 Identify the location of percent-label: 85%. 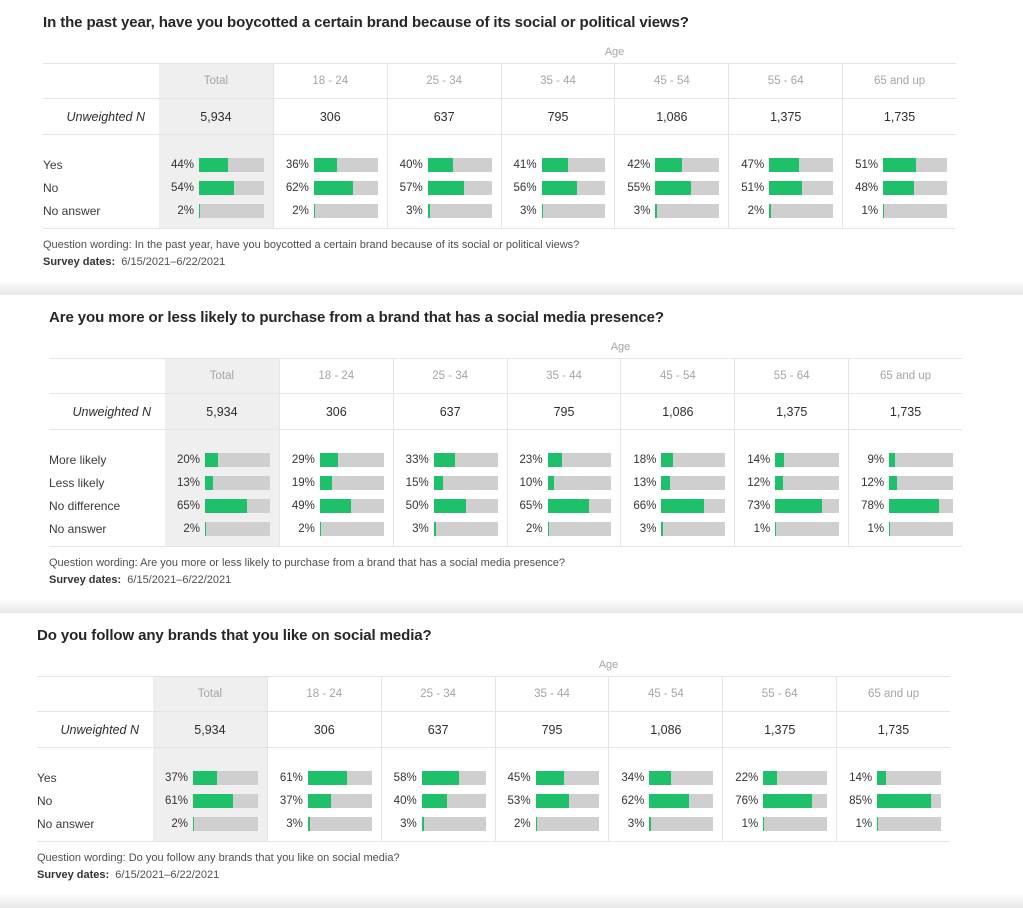
(861, 800).